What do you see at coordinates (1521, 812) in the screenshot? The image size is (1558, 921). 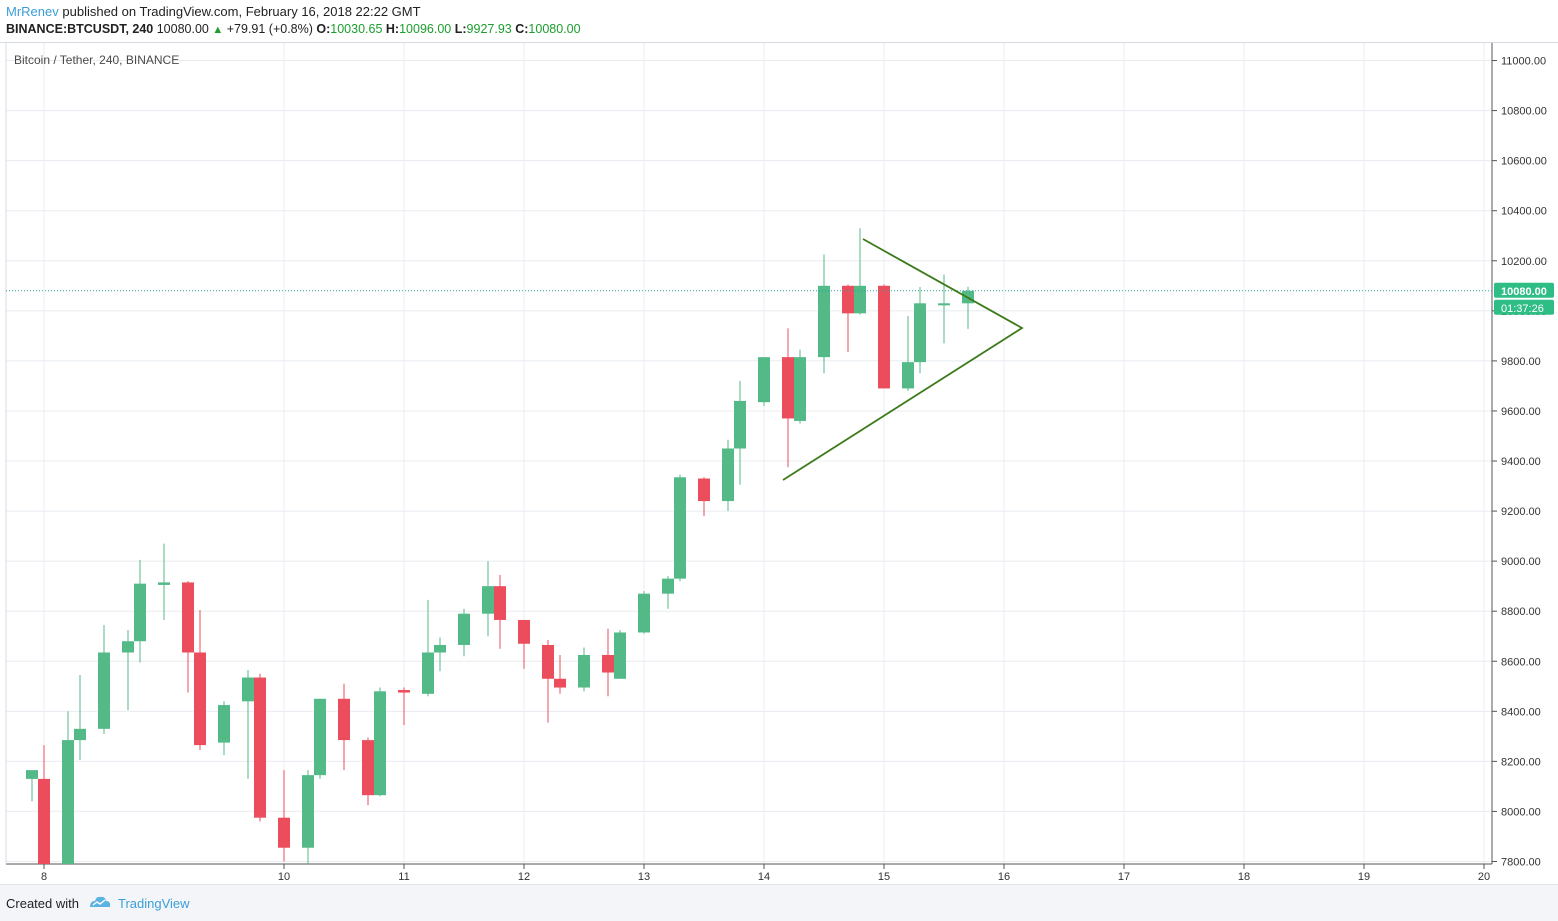 I see `y-tick-label: 8000.00` at bounding box center [1521, 812].